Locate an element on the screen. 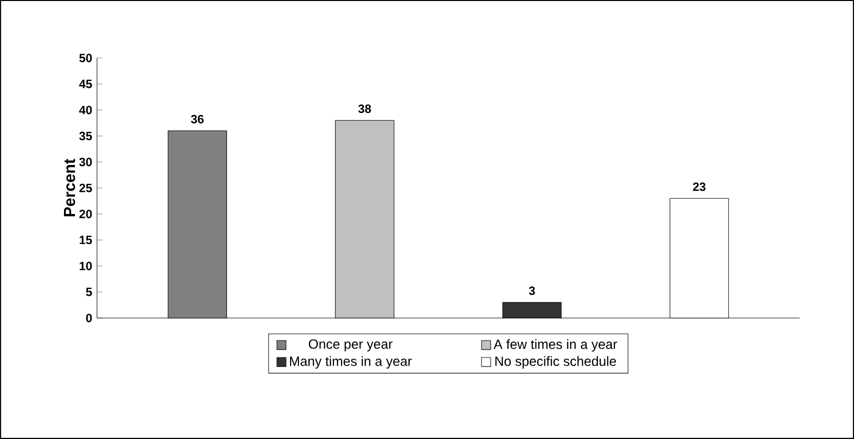 The image size is (854, 439). data-label: 36 is located at coordinates (197, 119).